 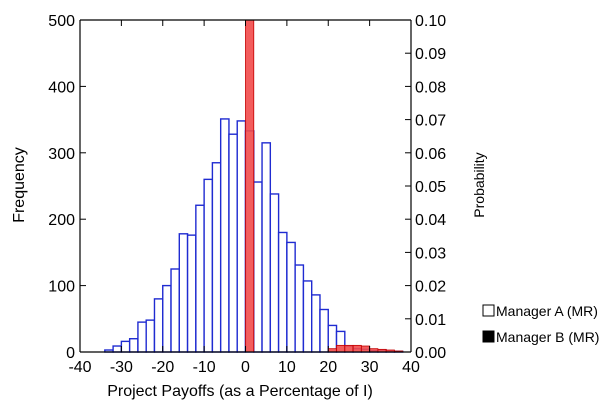 I want to click on y2-tick-label: 0.10, so click(x=430, y=21).